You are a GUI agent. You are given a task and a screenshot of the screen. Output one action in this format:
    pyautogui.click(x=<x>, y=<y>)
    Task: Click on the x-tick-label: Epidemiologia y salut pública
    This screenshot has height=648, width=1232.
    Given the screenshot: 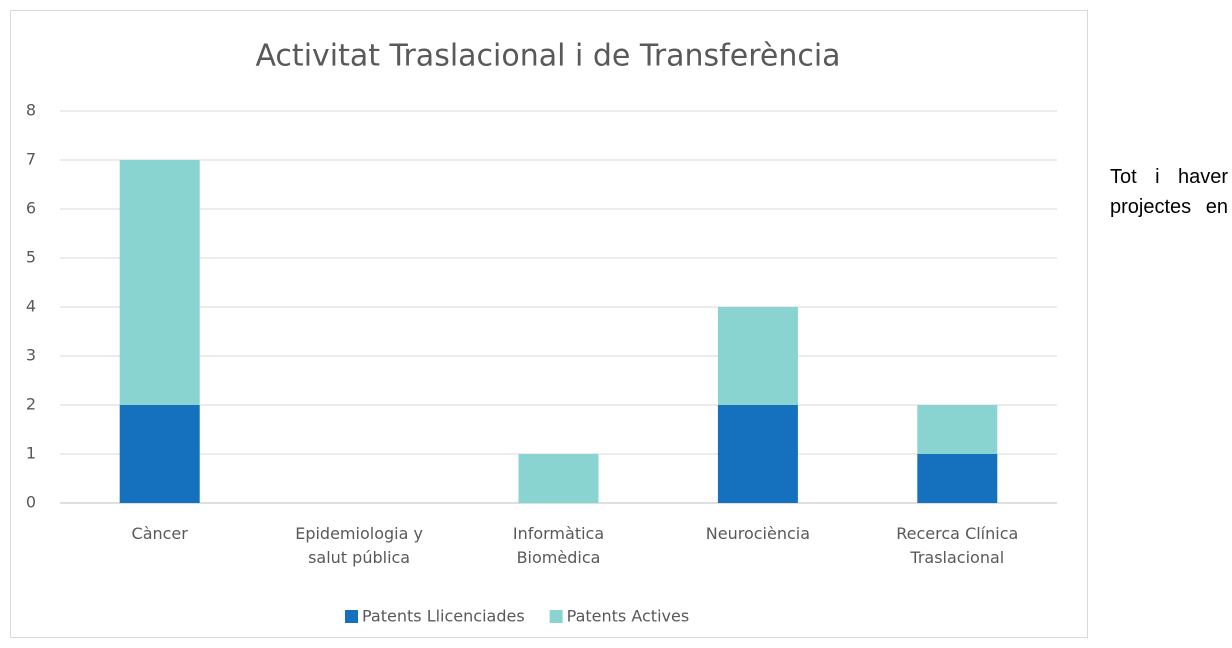 What is the action you would take?
    pyautogui.click(x=359, y=545)
    